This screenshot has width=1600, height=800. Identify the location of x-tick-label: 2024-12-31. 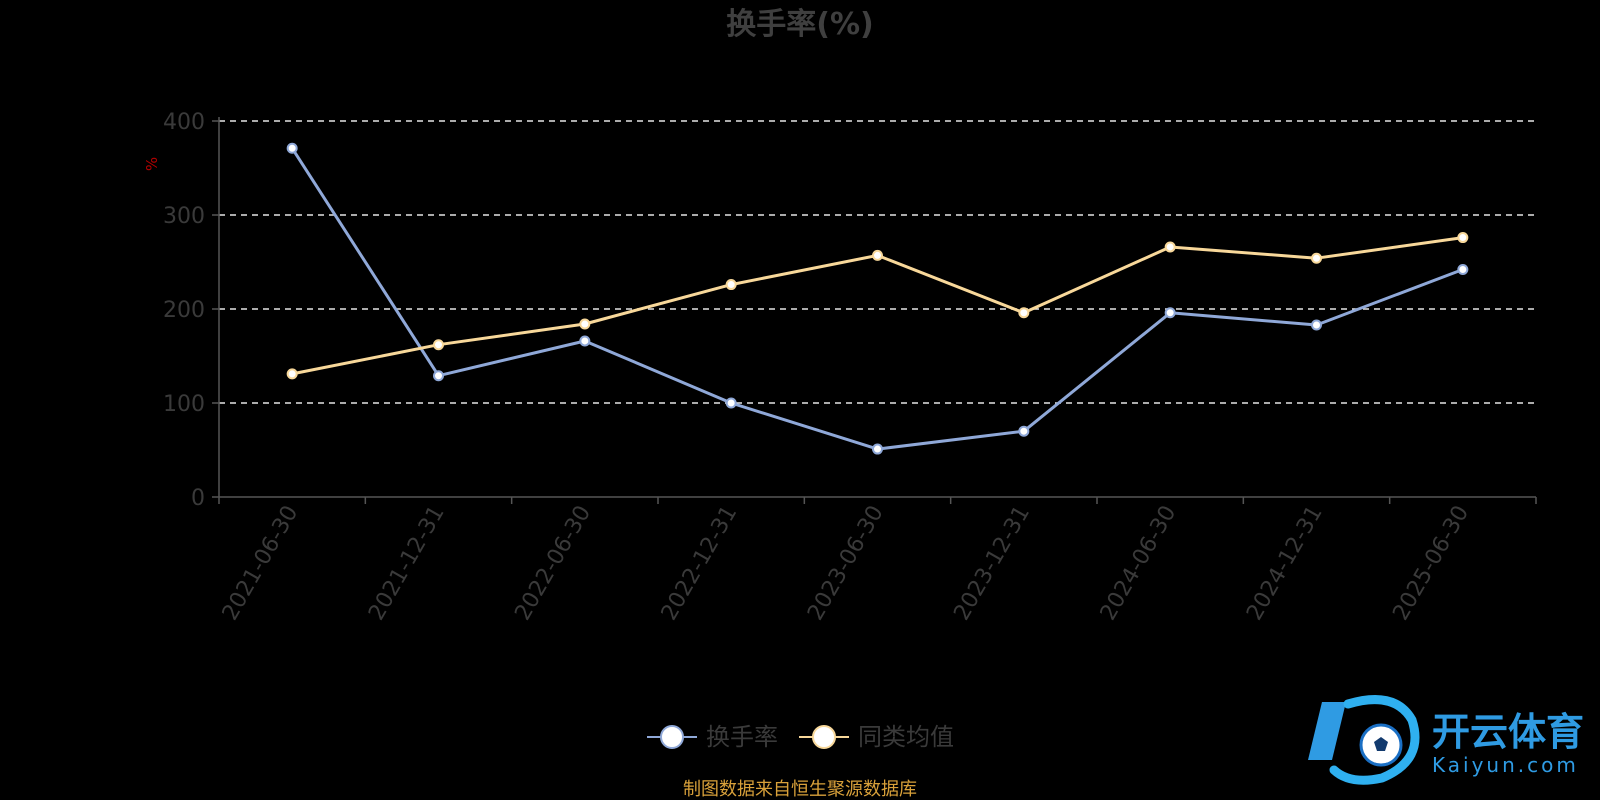
(1285, 563).